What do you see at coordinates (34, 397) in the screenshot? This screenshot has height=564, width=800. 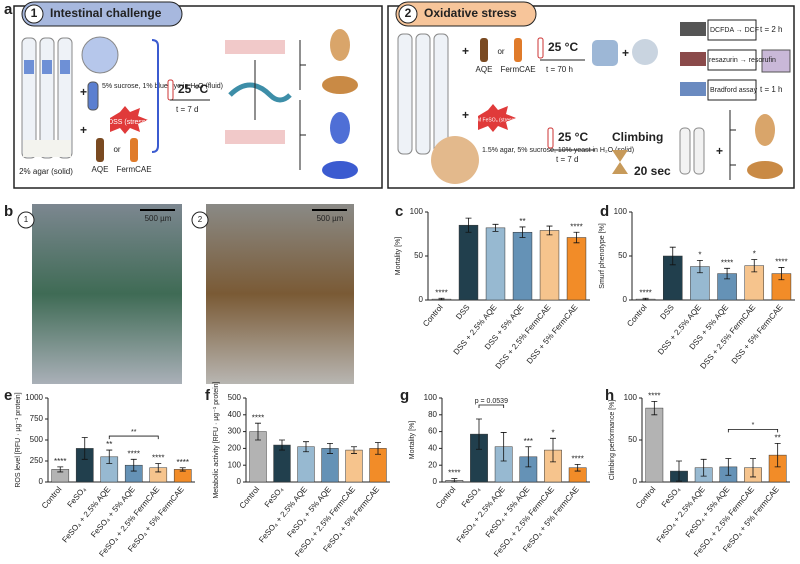 I see `y-tick-label: 1000` at bounding box center [34, 397].